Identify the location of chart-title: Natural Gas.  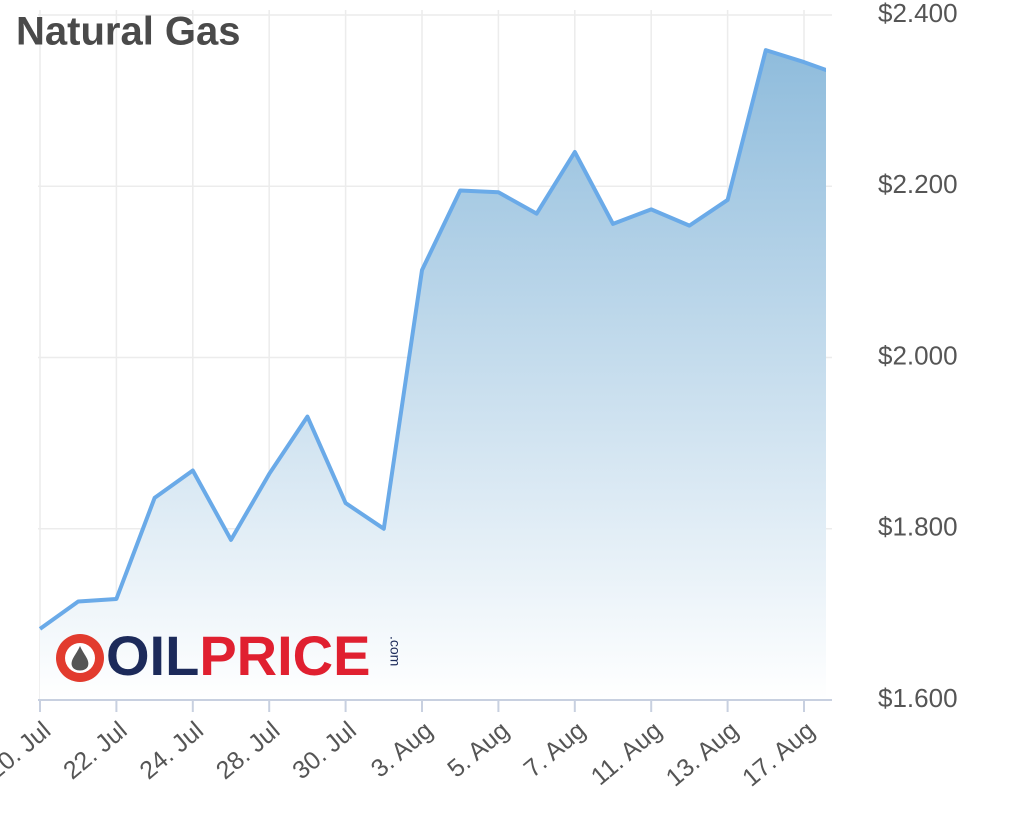
(128, 32).